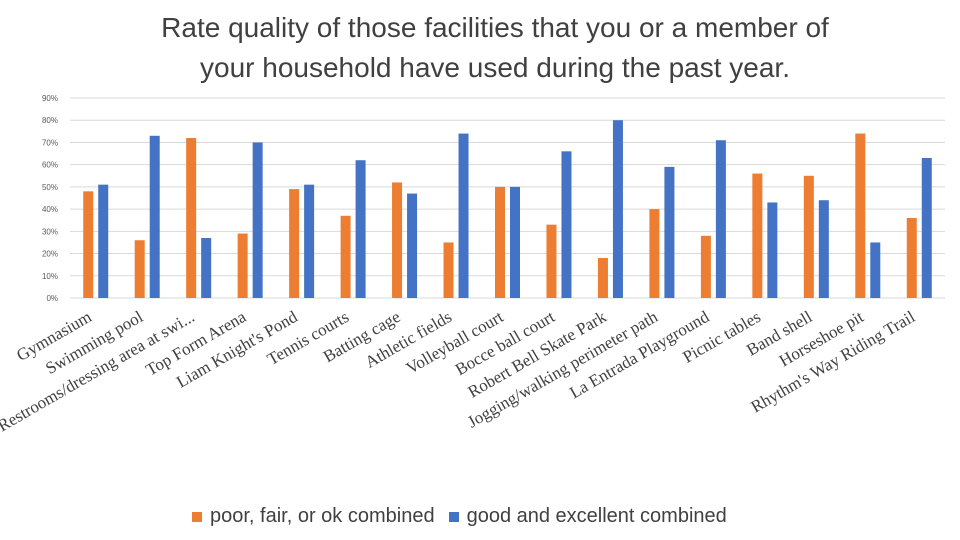  I want to click on legend-swatch-poor, so click(197, 516).